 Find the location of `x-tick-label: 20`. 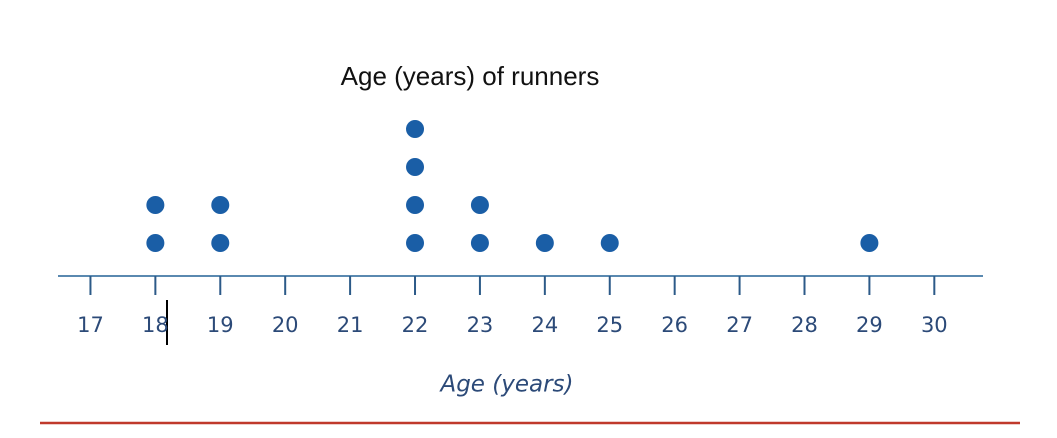

x-tick-label: 20 is located at coordinates (285, 325).